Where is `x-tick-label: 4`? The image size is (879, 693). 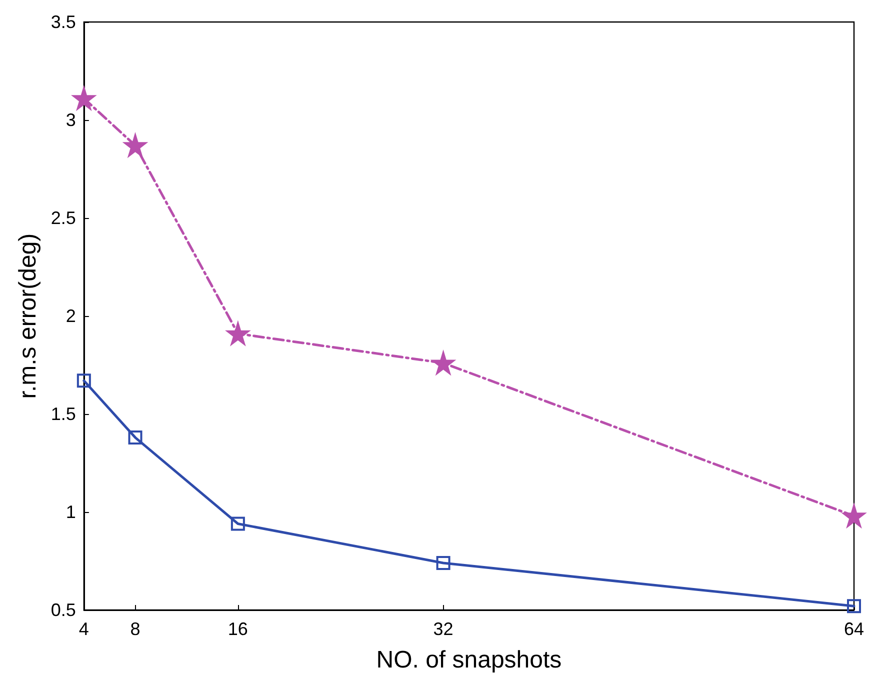 x-tick-label: 4 is located at coordinates (83, 629).